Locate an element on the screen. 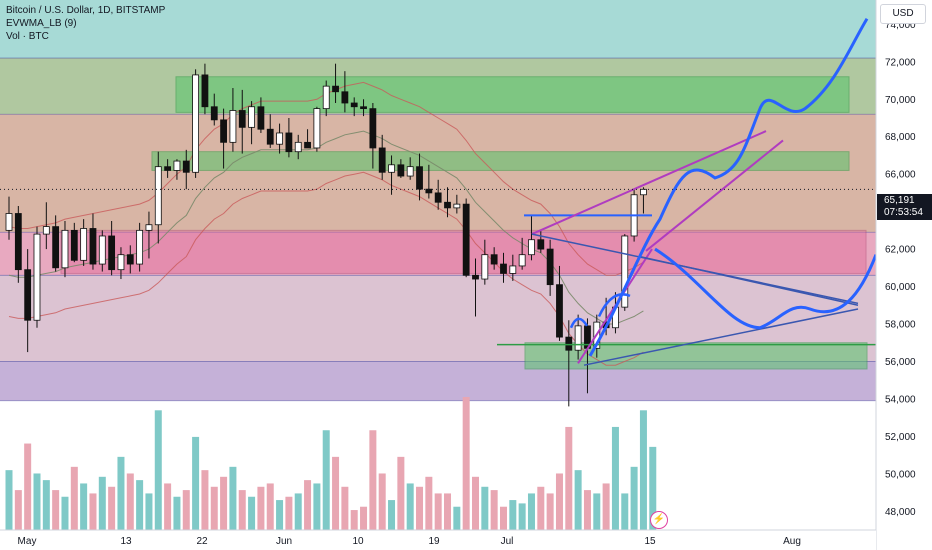  currency-button: USD is located at coordinates (903, 14).